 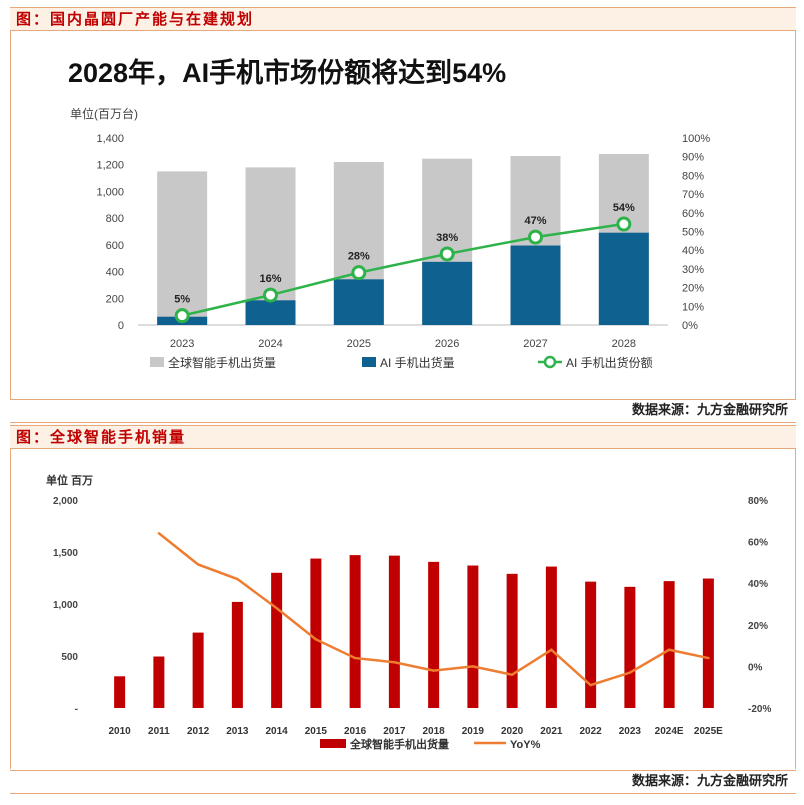 What do you see at coordinates (759, 709) in the screenshot?
I see `chart2-y2tick-label: -20%` at bounding box center [759, 709].